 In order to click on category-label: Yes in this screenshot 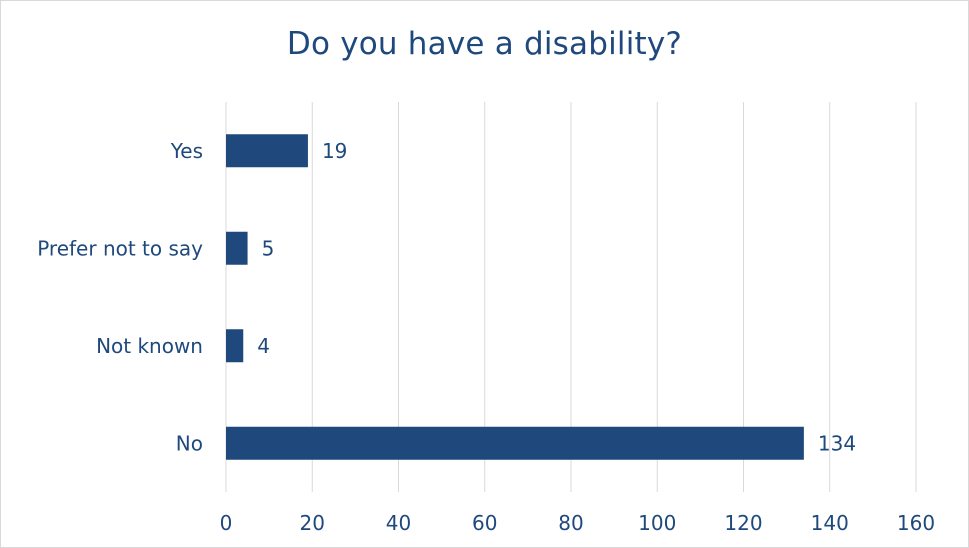, I will do `click(186, 151)`.